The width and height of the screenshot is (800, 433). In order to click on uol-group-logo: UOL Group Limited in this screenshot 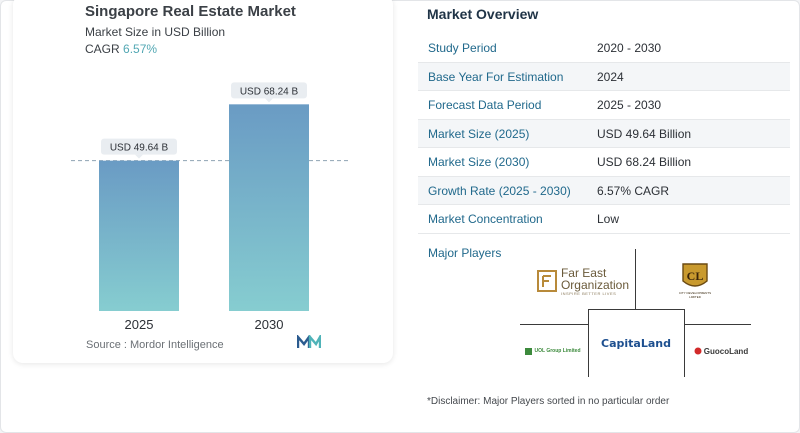, I will do `click(553, 351)`.